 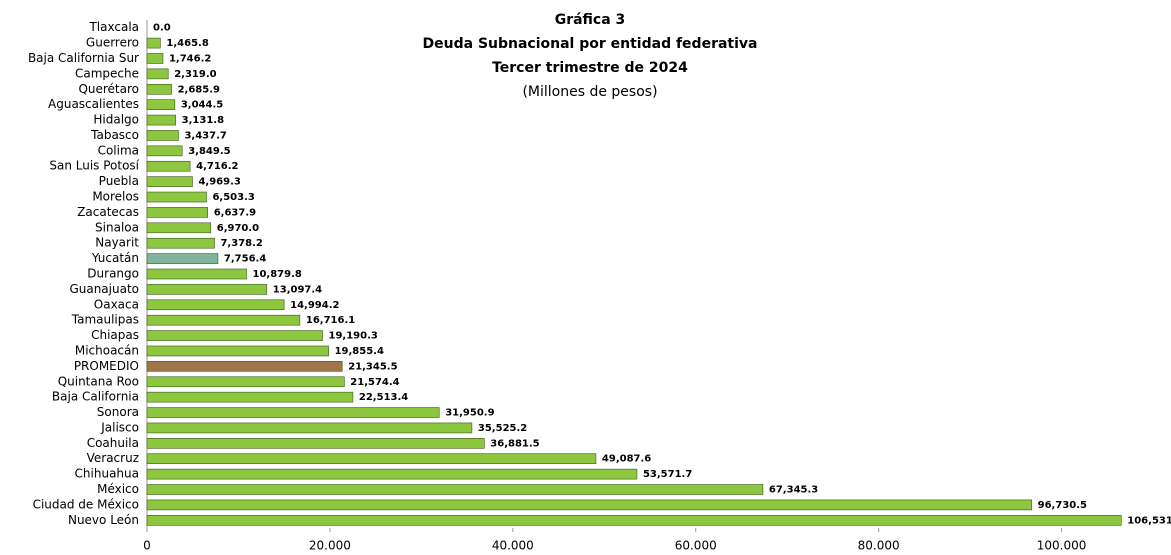 I want to click on data-label: 4,716.2, so click(x=217, y=166).